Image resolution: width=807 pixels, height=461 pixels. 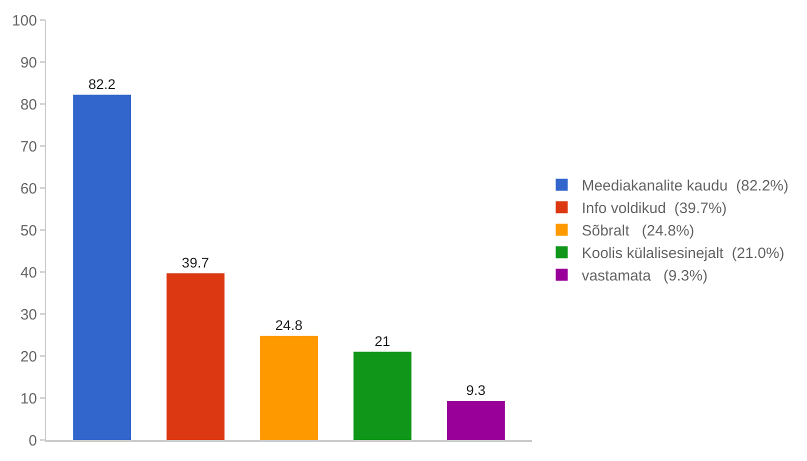 I want to click on data-label: 21, so click(x=382, y=340).